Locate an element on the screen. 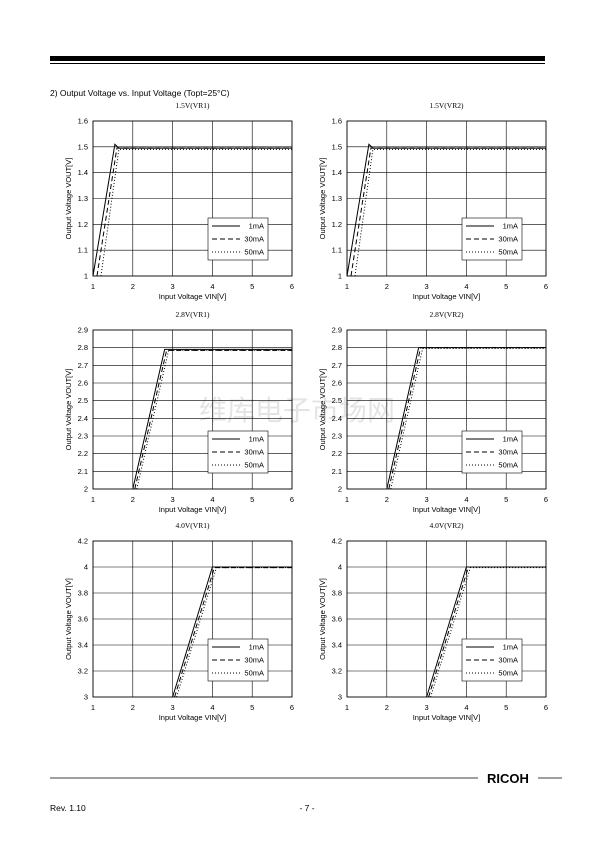 Image resolution: width=595 pixels, height=847 pixels. revision: Rev. 1.10 is located at coordinates (68, 808).